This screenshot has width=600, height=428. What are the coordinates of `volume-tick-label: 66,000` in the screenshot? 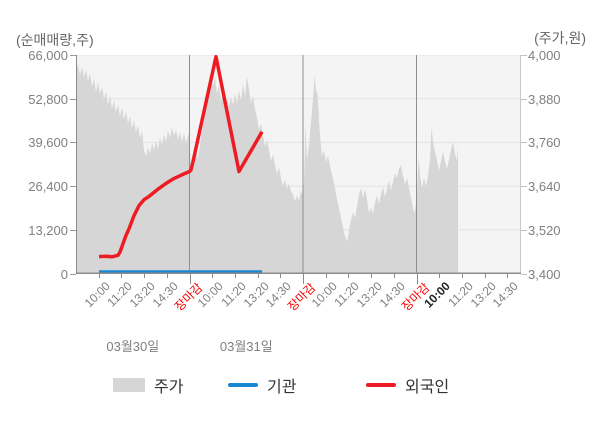 It's located at (48, 55).